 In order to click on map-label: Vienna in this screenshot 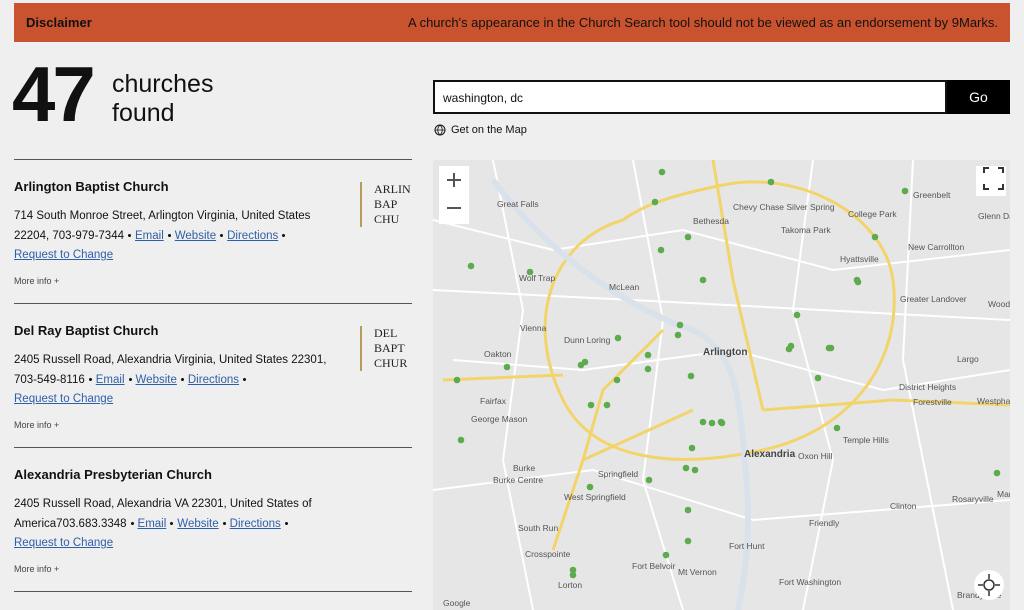, I will do `click(533, 328)`.